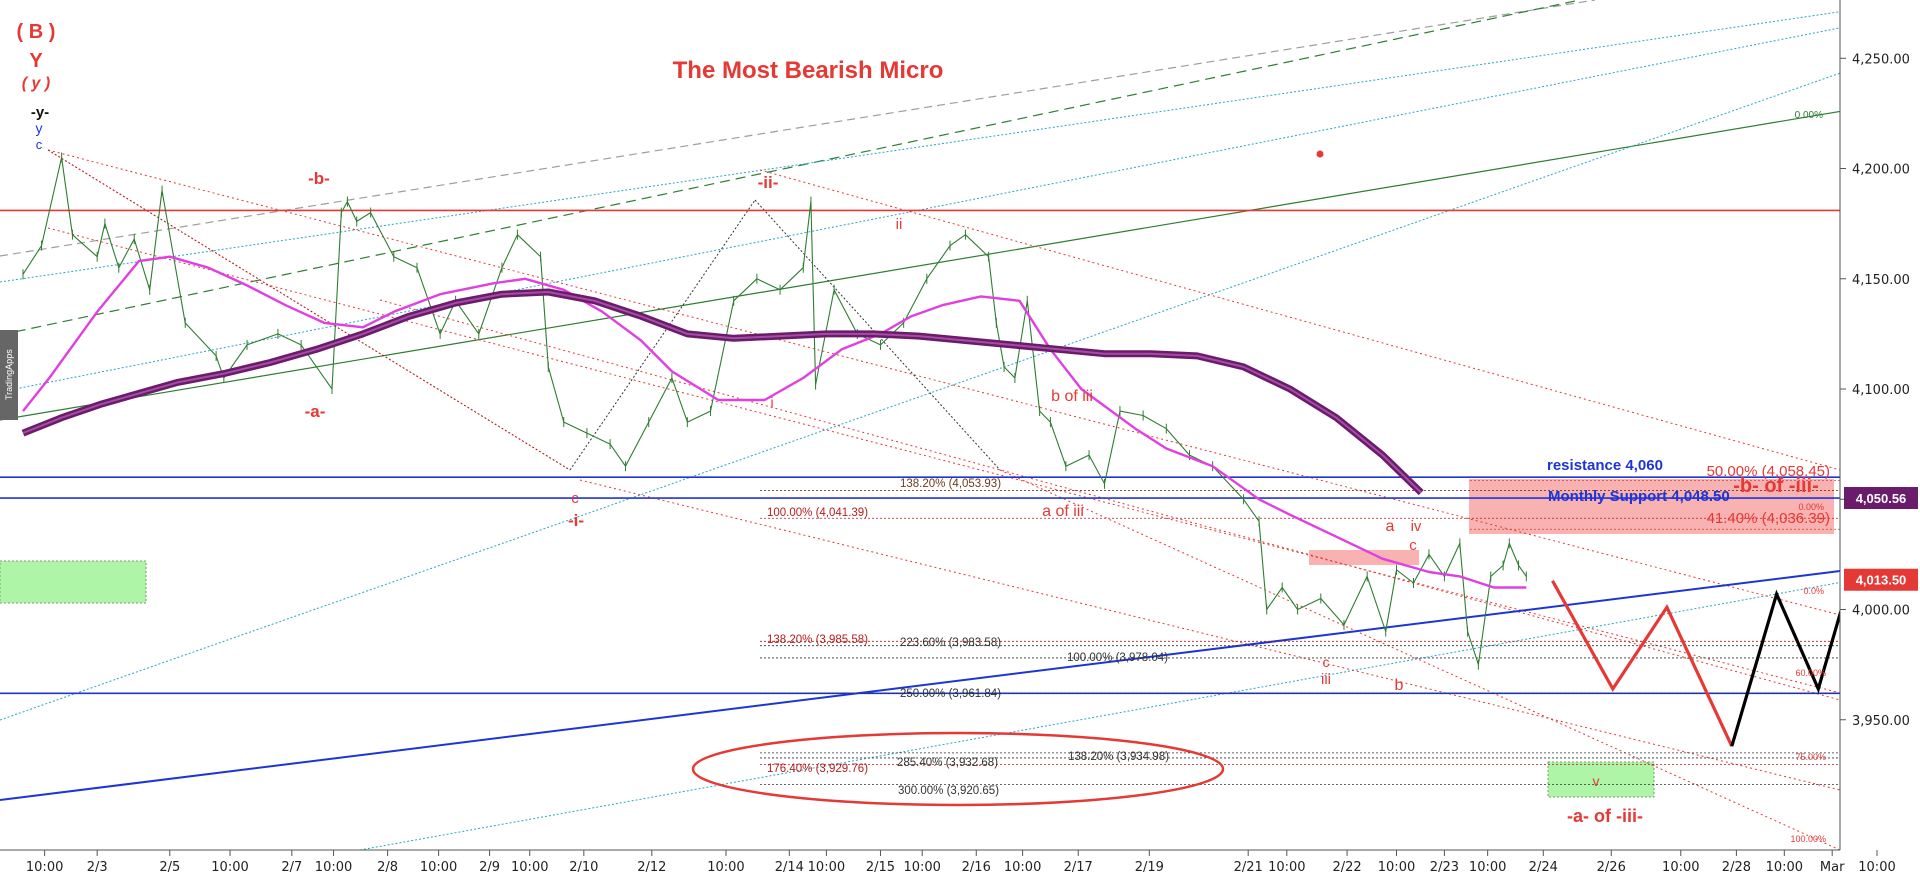  What do you see at coordinates (947, 763) in the screenshot?
I see `fib-label-6: 285.40% (3,932.68)` at bounding box center [947, 763].